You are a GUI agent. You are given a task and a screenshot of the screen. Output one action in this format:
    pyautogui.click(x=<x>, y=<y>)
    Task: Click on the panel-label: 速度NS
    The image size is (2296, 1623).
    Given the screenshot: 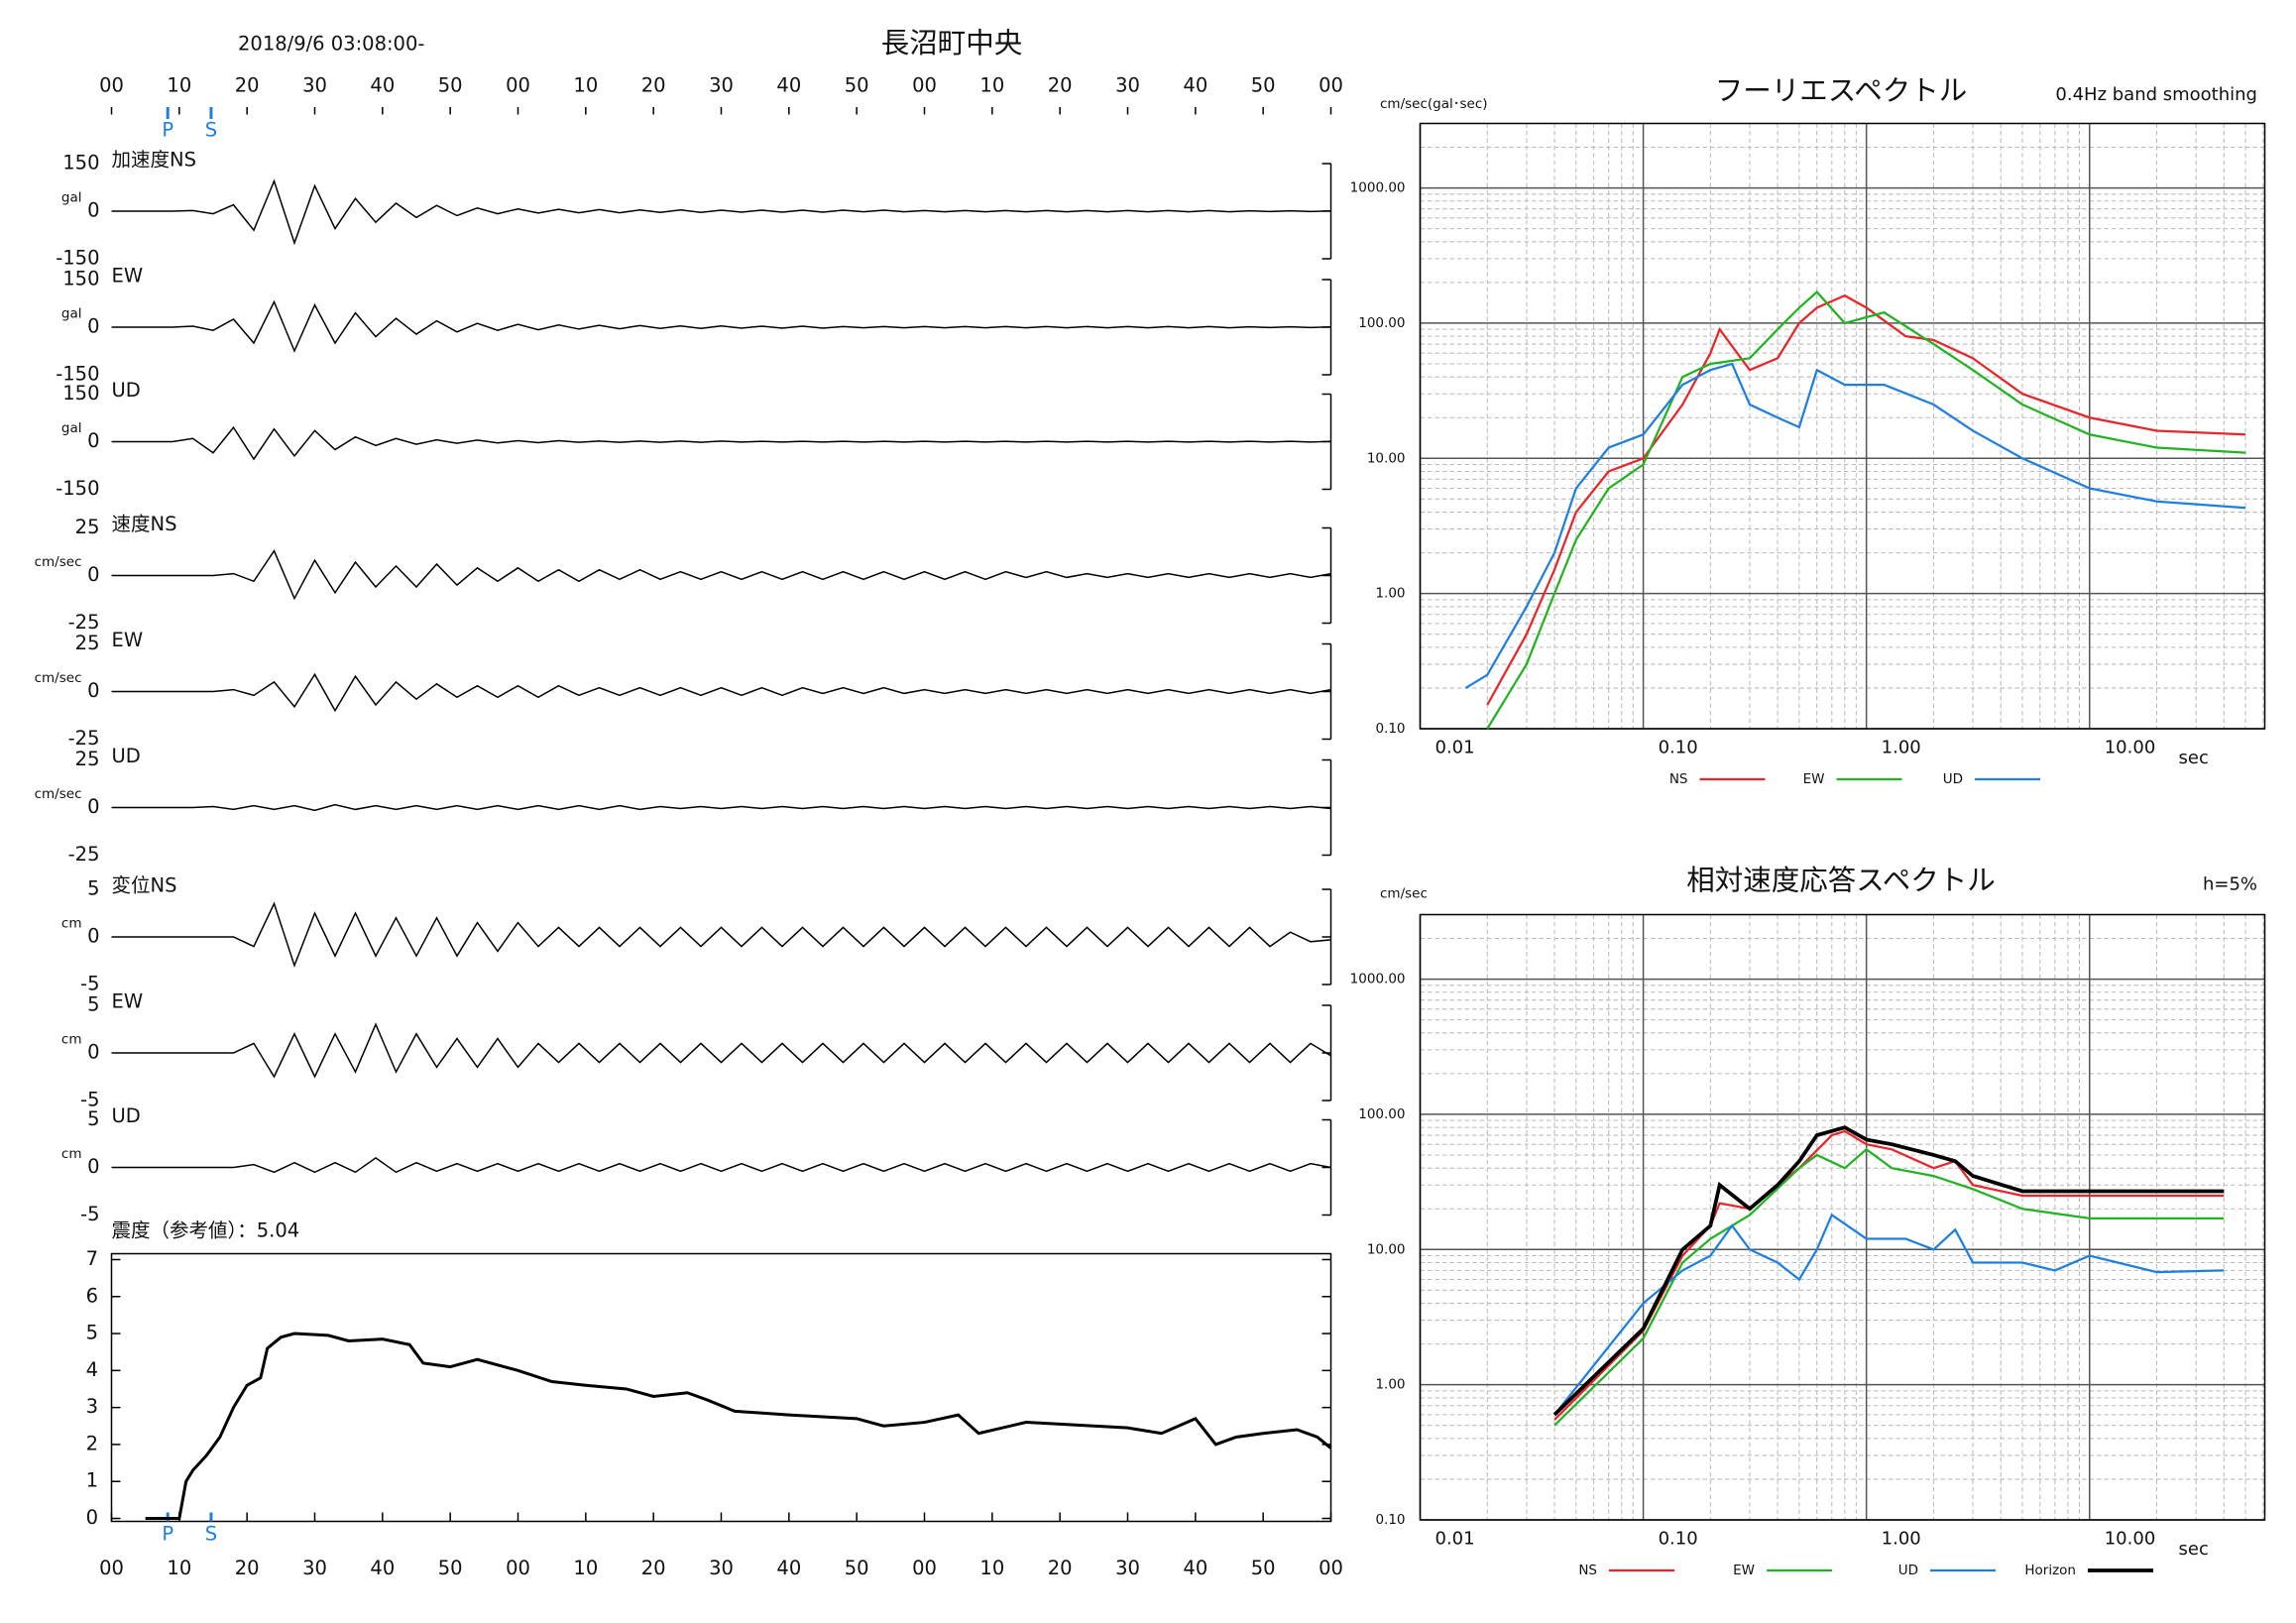 What is the action you would take?
    pyautogui.click(x=144, y=524)
    